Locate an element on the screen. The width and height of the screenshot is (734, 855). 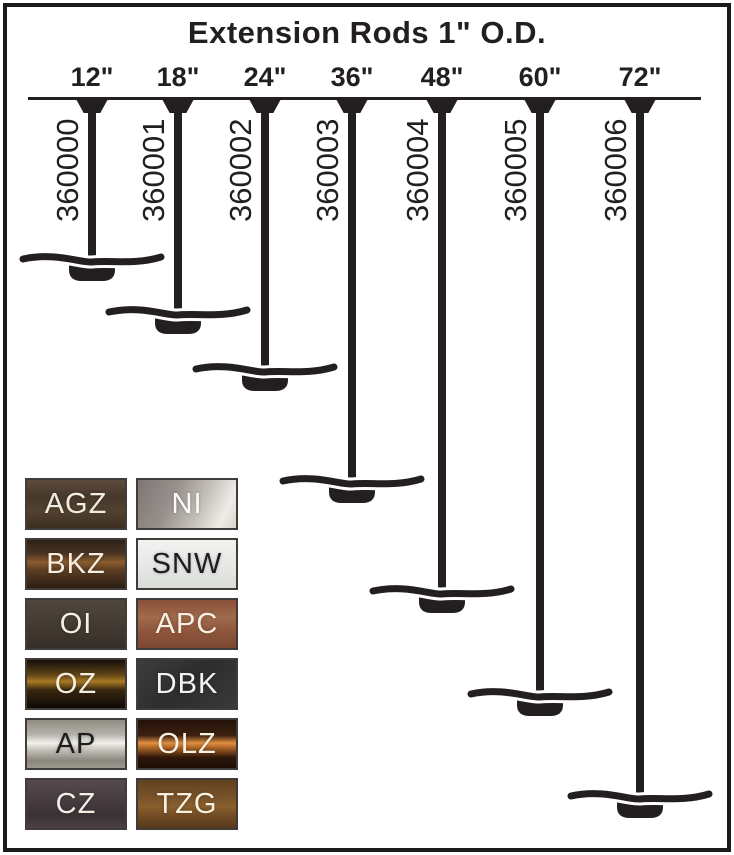
finish-swatch-agz: AGZ is located at coordinates (76, 504).